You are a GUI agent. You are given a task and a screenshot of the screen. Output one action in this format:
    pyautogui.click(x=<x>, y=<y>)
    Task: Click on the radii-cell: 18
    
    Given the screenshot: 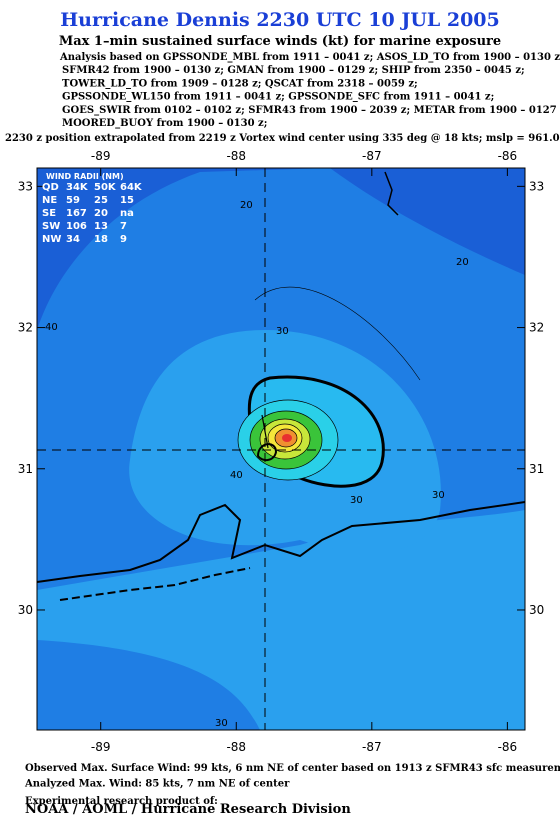 What is the action you would take?
    pyautogui.click(x=101, y=239)
    